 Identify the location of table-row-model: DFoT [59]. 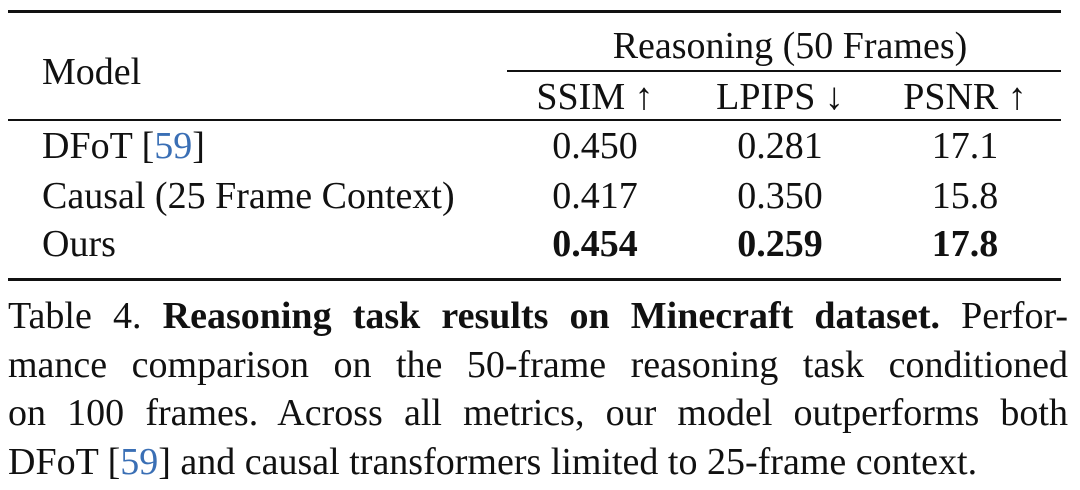
(123, 146).